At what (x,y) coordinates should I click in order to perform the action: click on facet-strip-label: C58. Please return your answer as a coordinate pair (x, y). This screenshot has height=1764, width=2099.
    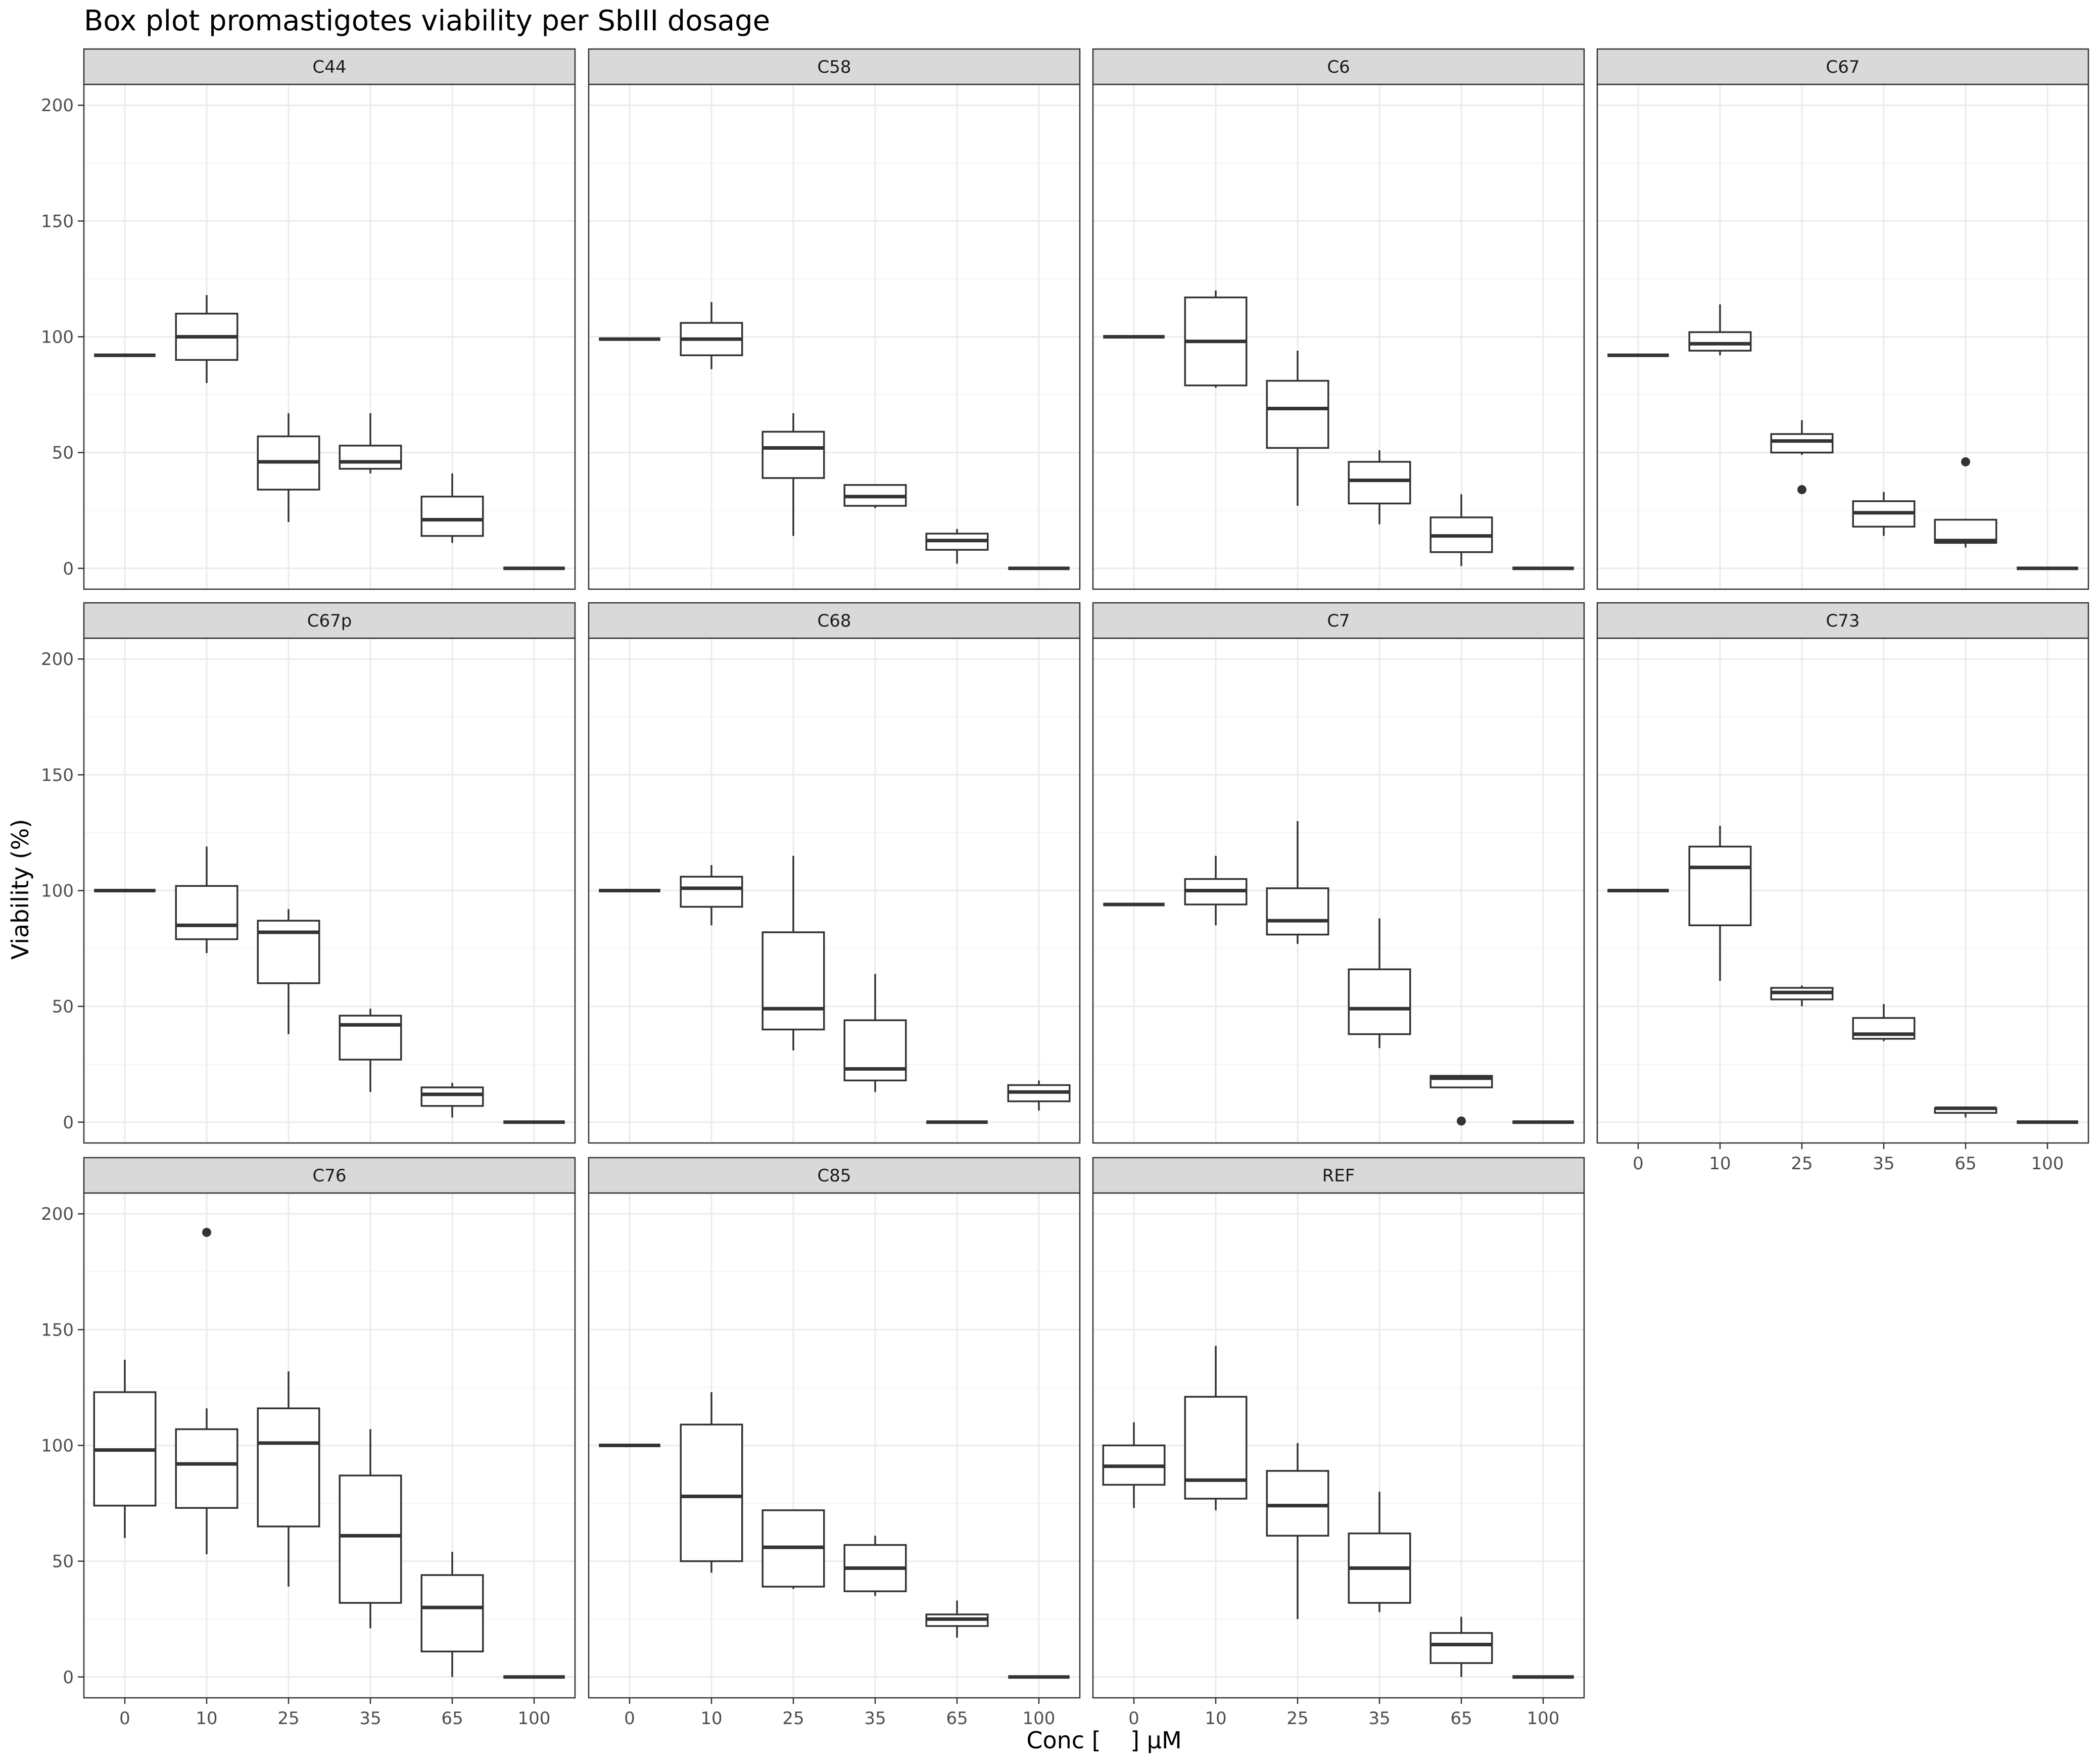
    Looking at the image, I should click on (834, 67).